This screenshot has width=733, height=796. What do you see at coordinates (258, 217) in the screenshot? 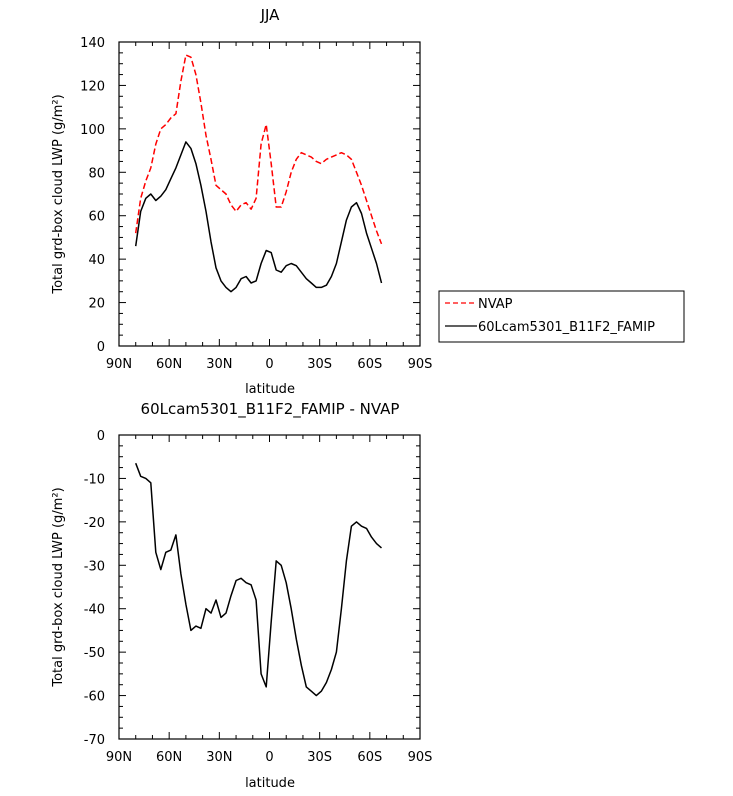
I see `top-series-line-60lcam5301-b11f2-famip` at bounding box center [258, 217].